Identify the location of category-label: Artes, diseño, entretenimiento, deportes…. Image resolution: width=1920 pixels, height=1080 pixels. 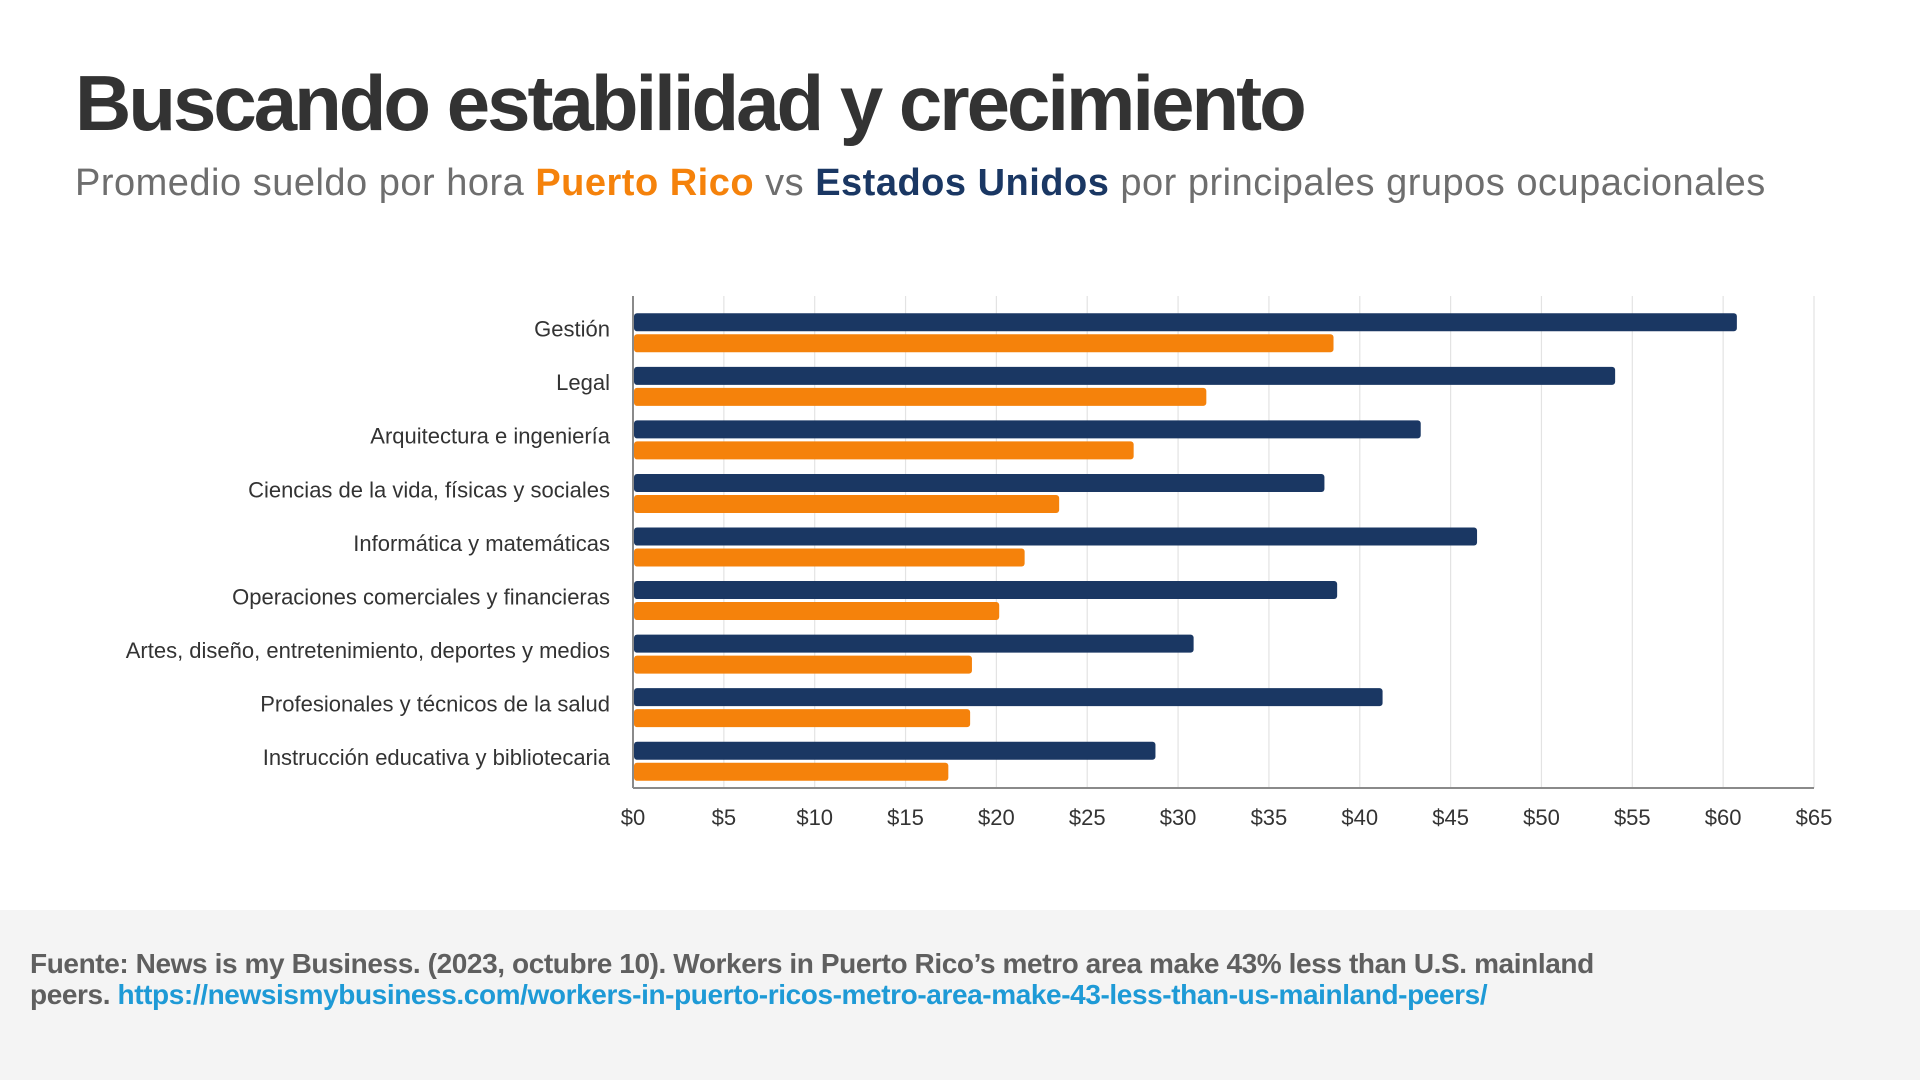
(368, 650).